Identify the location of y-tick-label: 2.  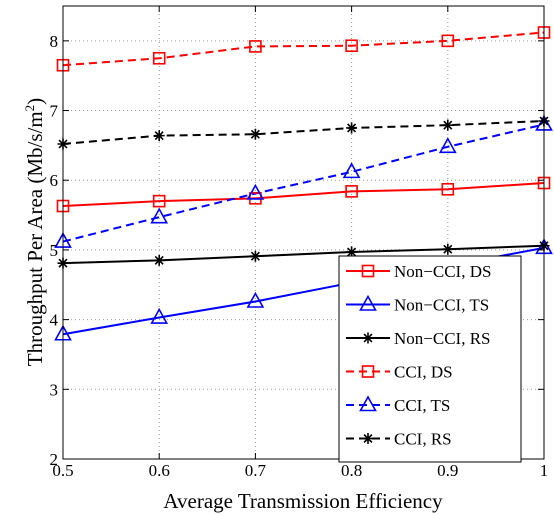
(54, 459).